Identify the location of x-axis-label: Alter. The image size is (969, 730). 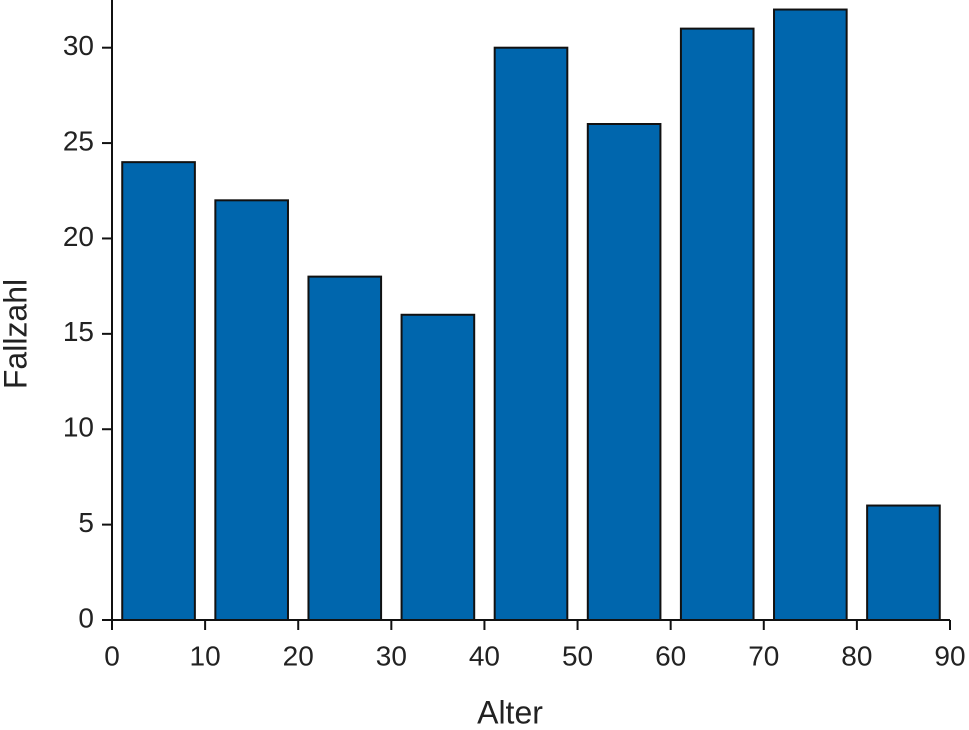
(510, 712).